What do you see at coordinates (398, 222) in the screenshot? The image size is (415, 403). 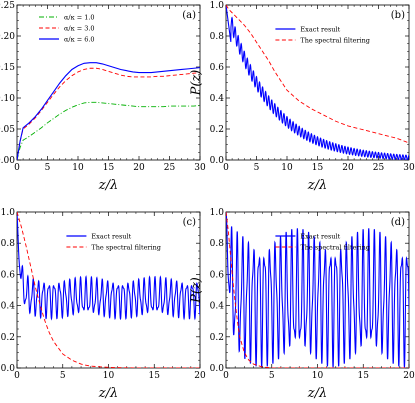 I see `panel-tag: (d)` at bounding box center [398, 222].